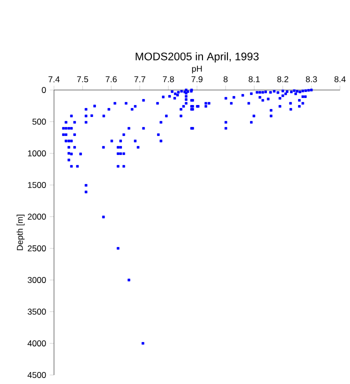  Describe the element at coordinates (254, 79) in the screenshot. I see `x-tick-label: 8.1` at that location.